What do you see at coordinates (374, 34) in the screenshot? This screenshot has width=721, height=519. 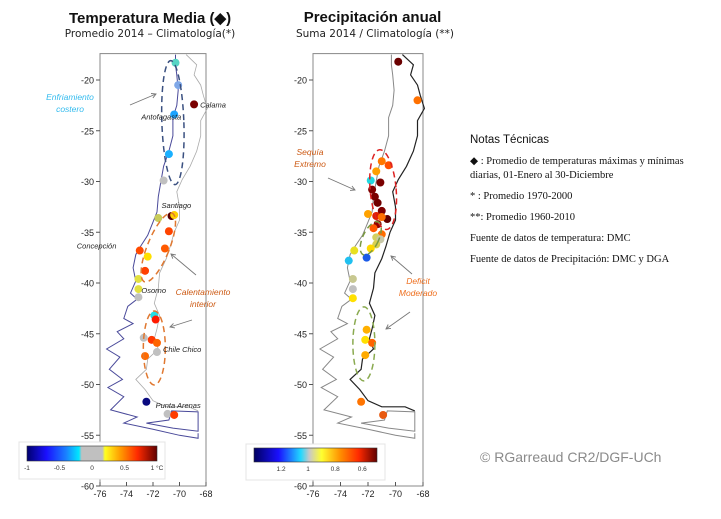 I see `precipitation-map-subtitle: Suma 2014 / Climatología (**)` at bounding box center [374, 34].